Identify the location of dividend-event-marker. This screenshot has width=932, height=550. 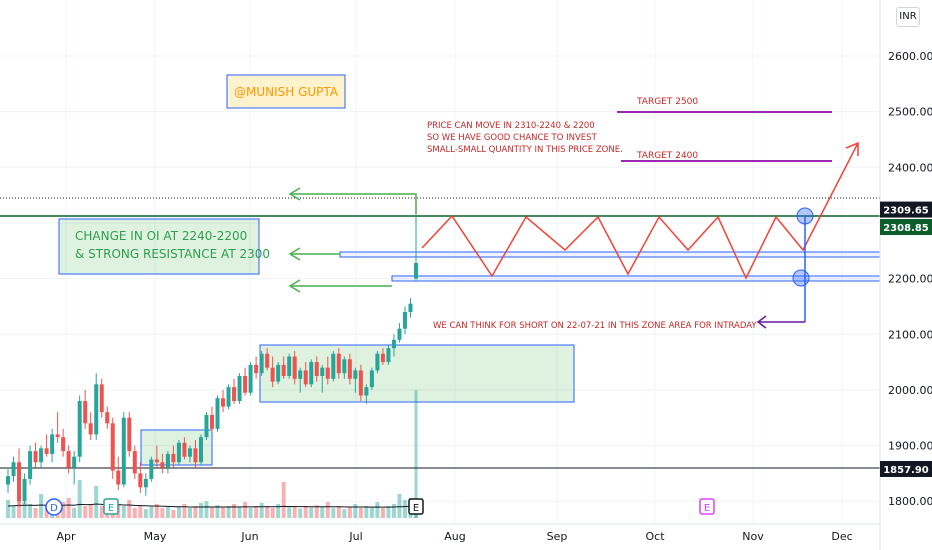
(54, 507).